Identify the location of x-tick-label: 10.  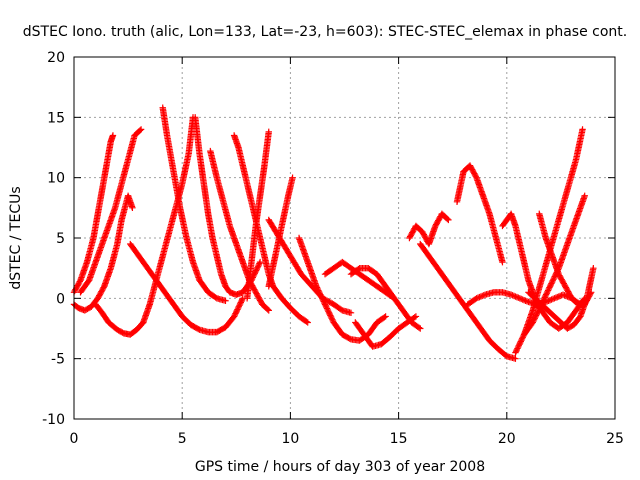
(290, 439).